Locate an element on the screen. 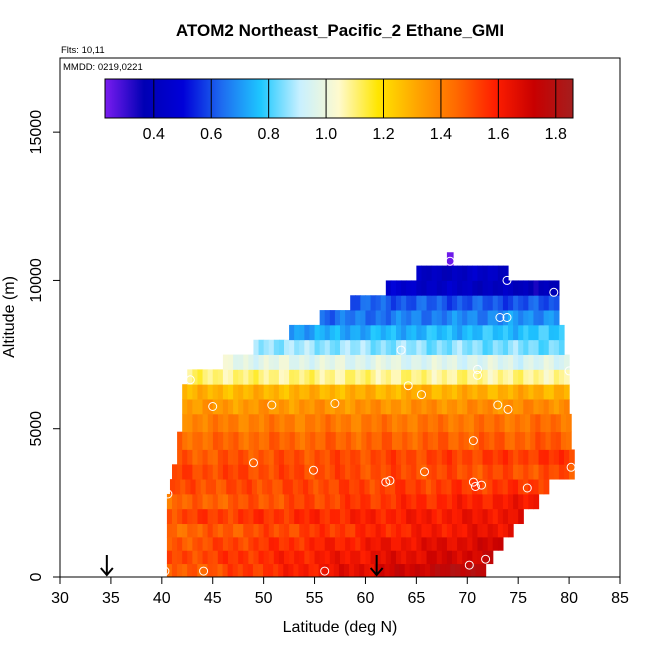 The width and height of the screenshot is (650, 650). x-tick-label: 75 is located at coordinates (518, 598).